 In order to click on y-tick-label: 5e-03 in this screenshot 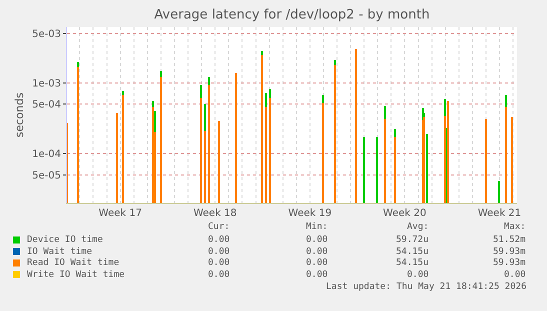, I will do `click(46, 34)`.